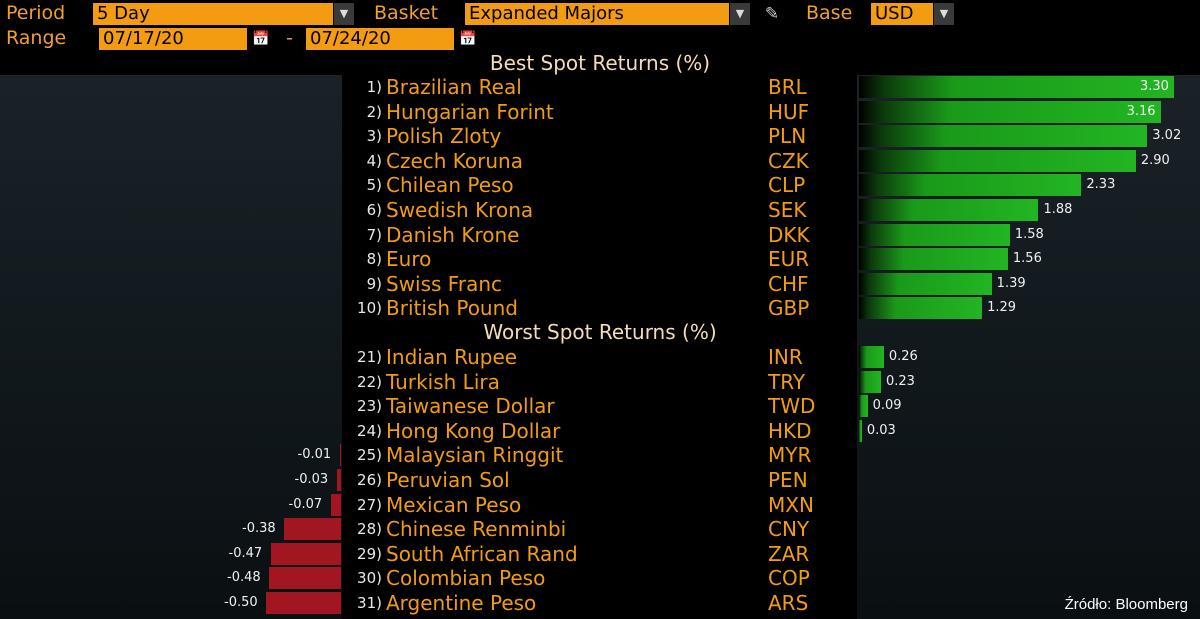 The width and height of the screenshot is (1200, 619). What do you see at coordinates (600, 112) in the screenshot?
I see `list-item: 2) Hungarian Forint HUF 3.16` at bounding box center [600, 112].